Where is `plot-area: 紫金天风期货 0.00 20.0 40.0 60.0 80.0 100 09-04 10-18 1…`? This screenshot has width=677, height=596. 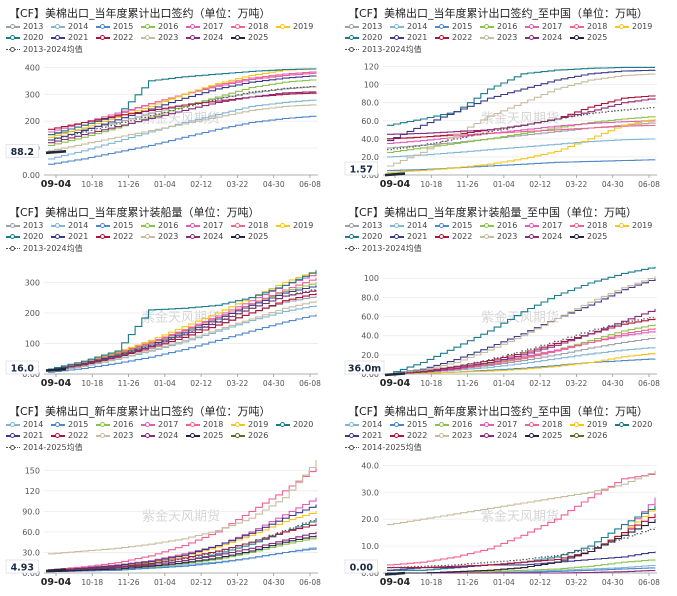
plot-area: 紫金天风期货 0.00 20.0 40.0 60.0 80.0 100 09-04 10-18 1… is located at coordinates (502, 327).